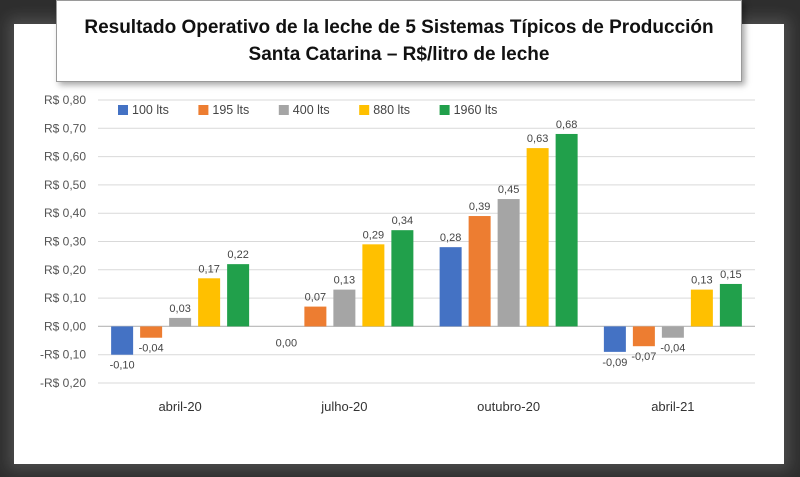  I want to click on y-tick-label: R$ 0,70, so click(65, 128).